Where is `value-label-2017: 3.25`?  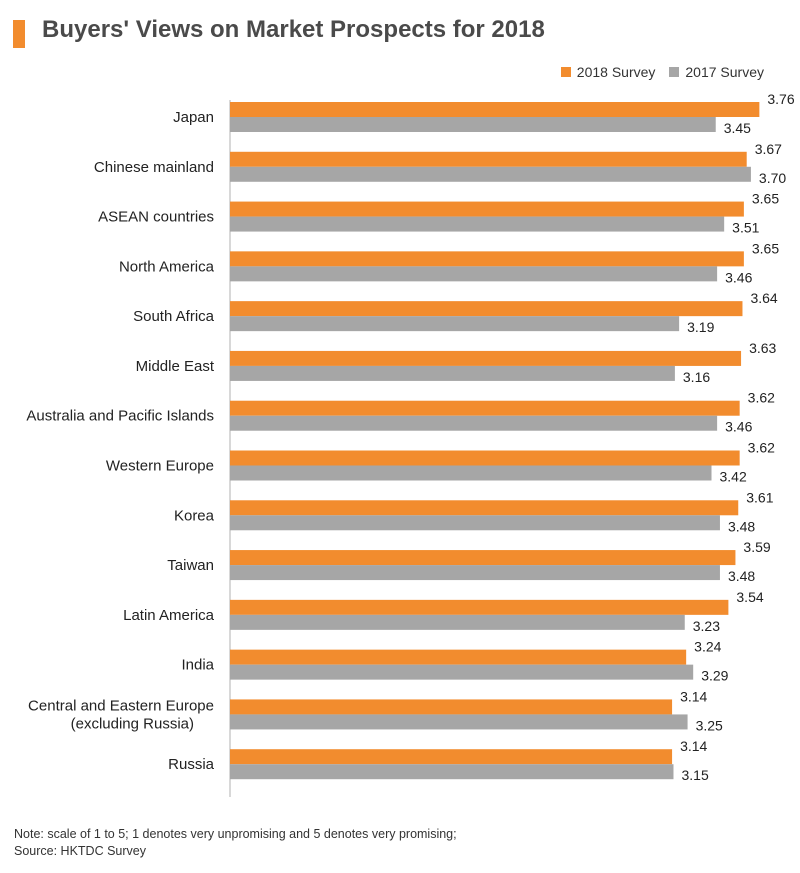 value-label-2017: 3.25 is located at coordinates (709, 725).